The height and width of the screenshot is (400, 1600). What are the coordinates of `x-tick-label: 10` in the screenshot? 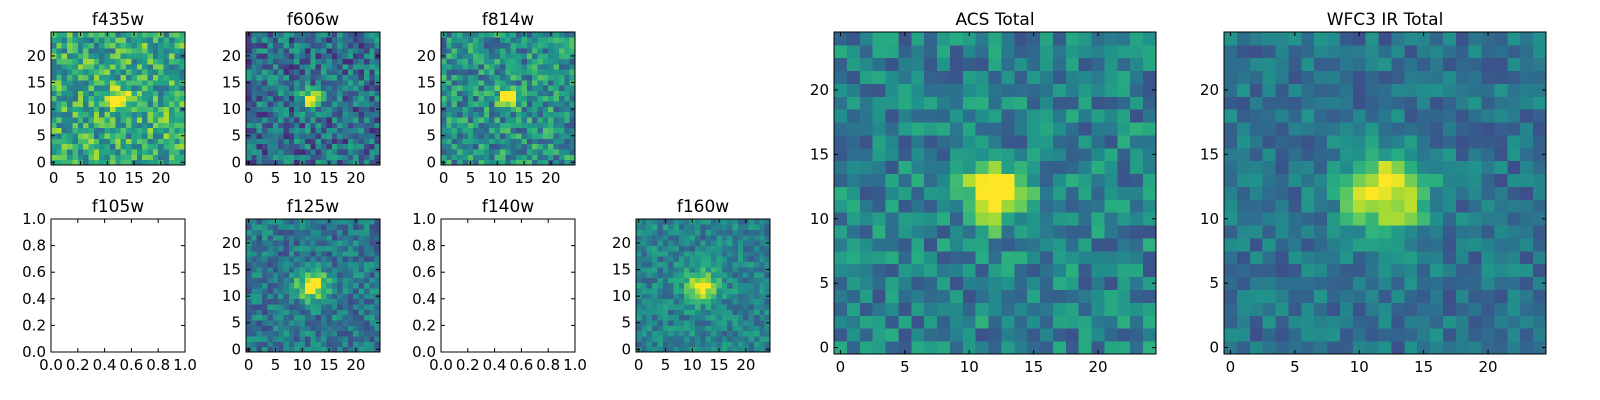 It's located at (1359, 367).